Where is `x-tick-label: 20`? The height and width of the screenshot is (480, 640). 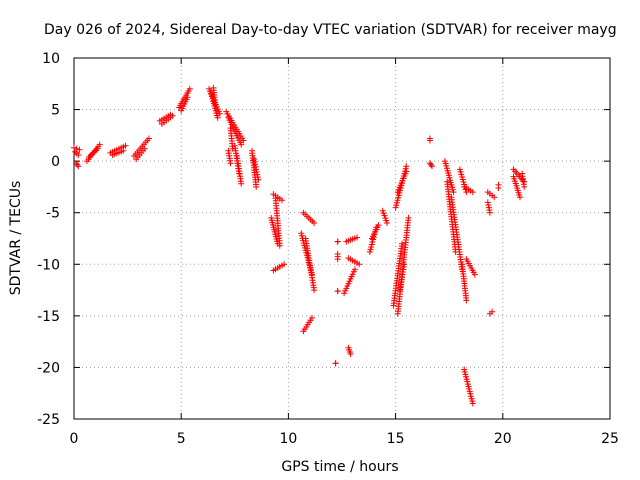 x-tick-label: 20 is located at coordinates (503, 439).